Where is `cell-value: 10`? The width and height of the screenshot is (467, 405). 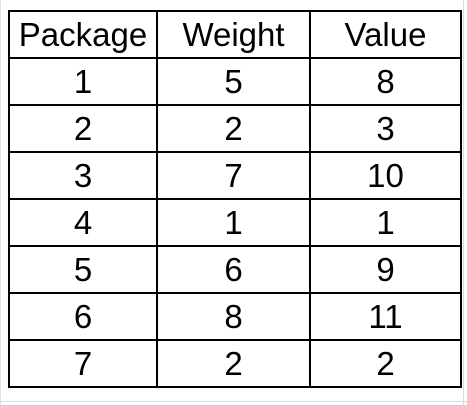
cell-value: 10 is located at coordinates (385, 175).